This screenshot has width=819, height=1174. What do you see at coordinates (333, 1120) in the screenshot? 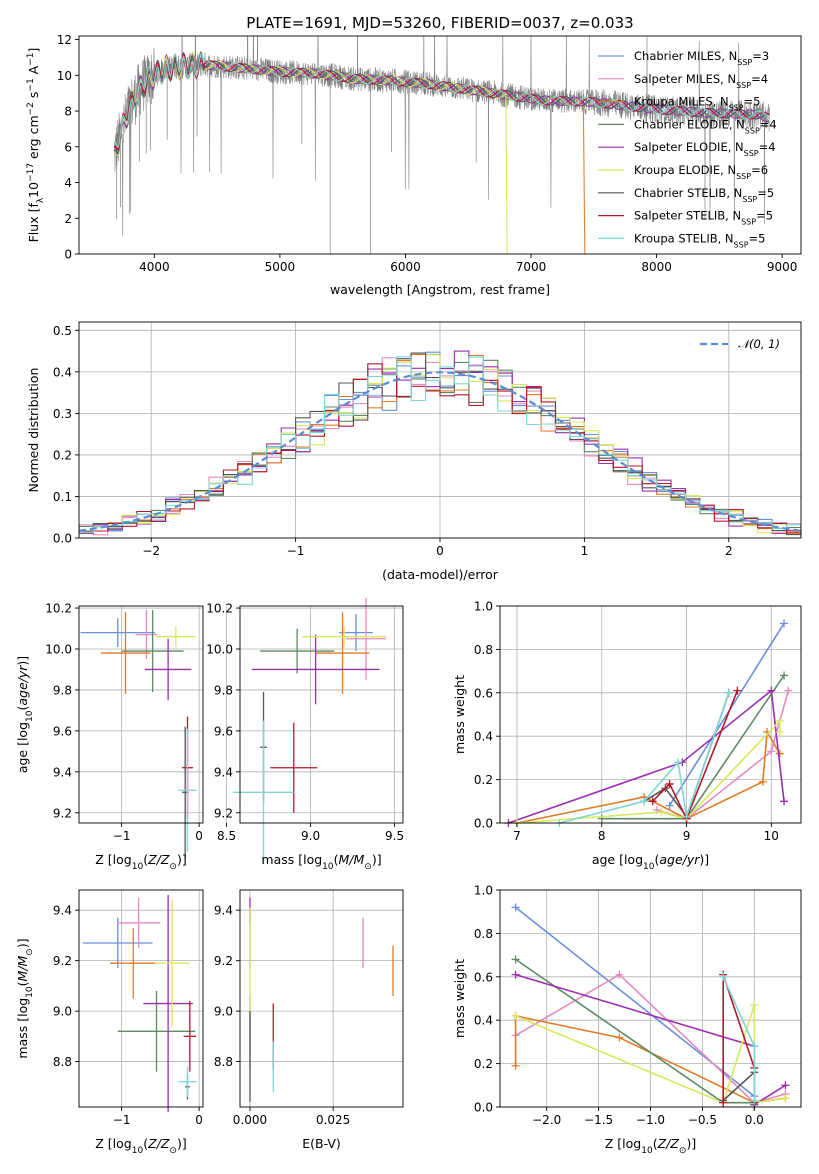
I see `x-tick-label: 0.025` at bounding box center [333, 1120].